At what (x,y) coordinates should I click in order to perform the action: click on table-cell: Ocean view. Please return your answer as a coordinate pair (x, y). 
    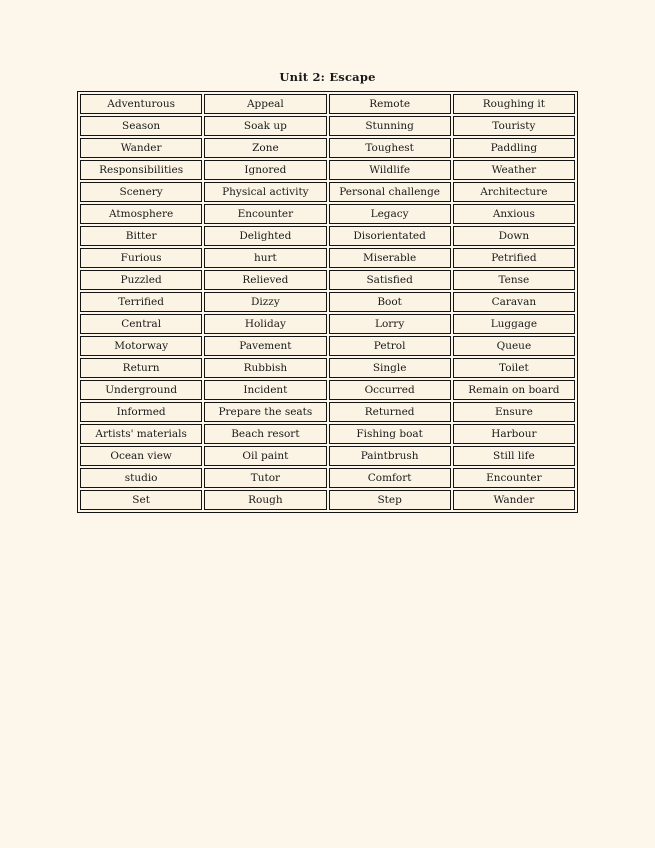
    Looking at the image, I should click on (141, 456).